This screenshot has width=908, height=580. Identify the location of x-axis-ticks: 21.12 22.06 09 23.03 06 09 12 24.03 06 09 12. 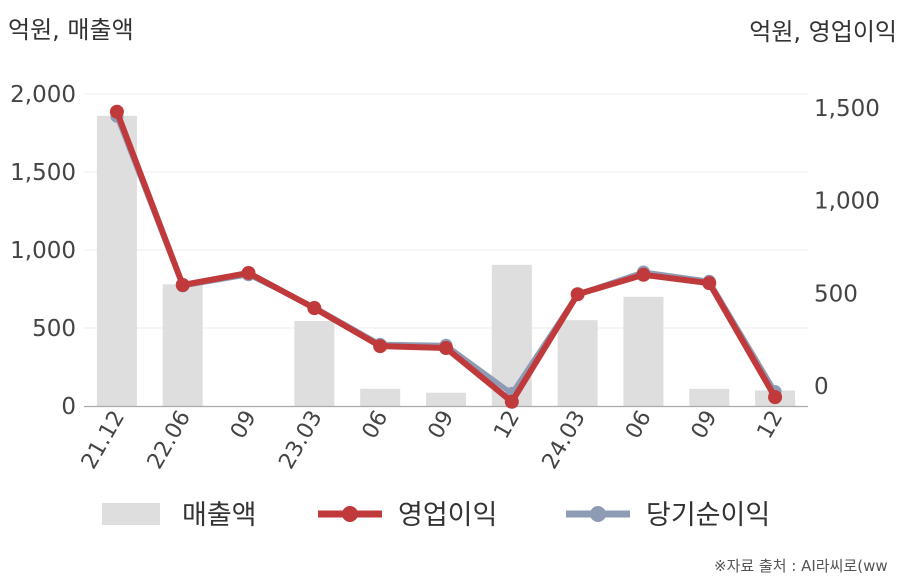
(432, 440).